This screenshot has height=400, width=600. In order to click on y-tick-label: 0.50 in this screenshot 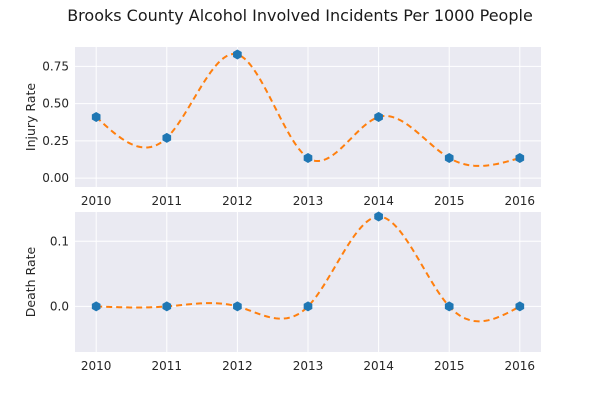, I will do `click(55, 104)`.